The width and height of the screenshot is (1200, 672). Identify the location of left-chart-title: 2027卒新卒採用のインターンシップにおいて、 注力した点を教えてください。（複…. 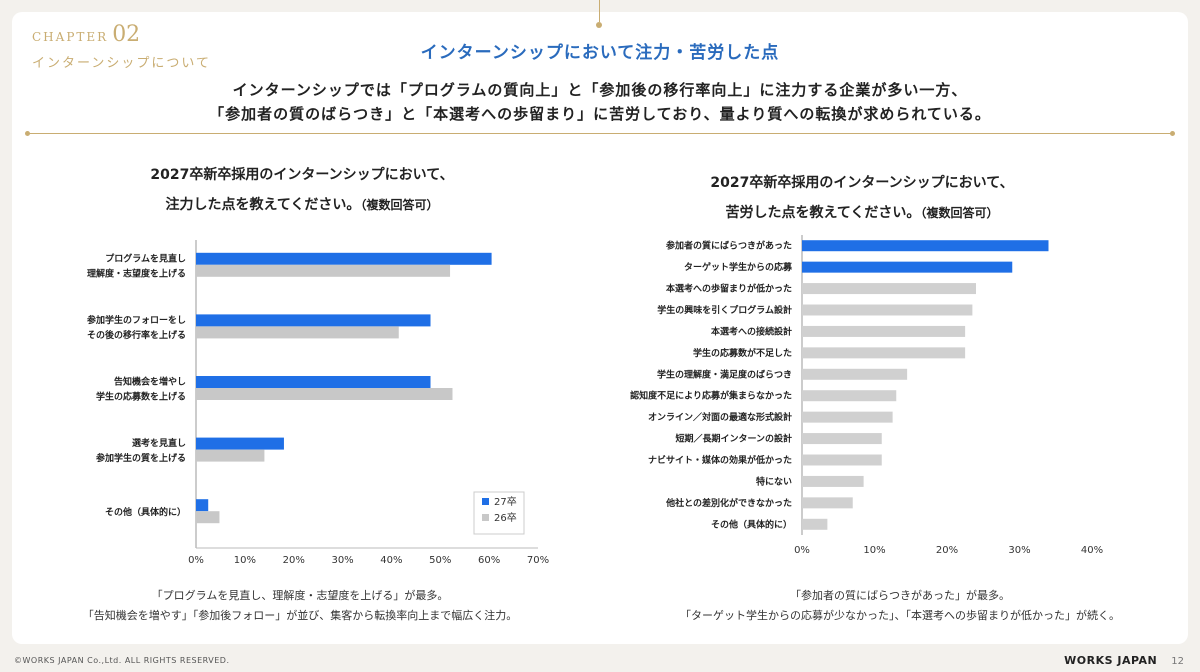
(302, 190).